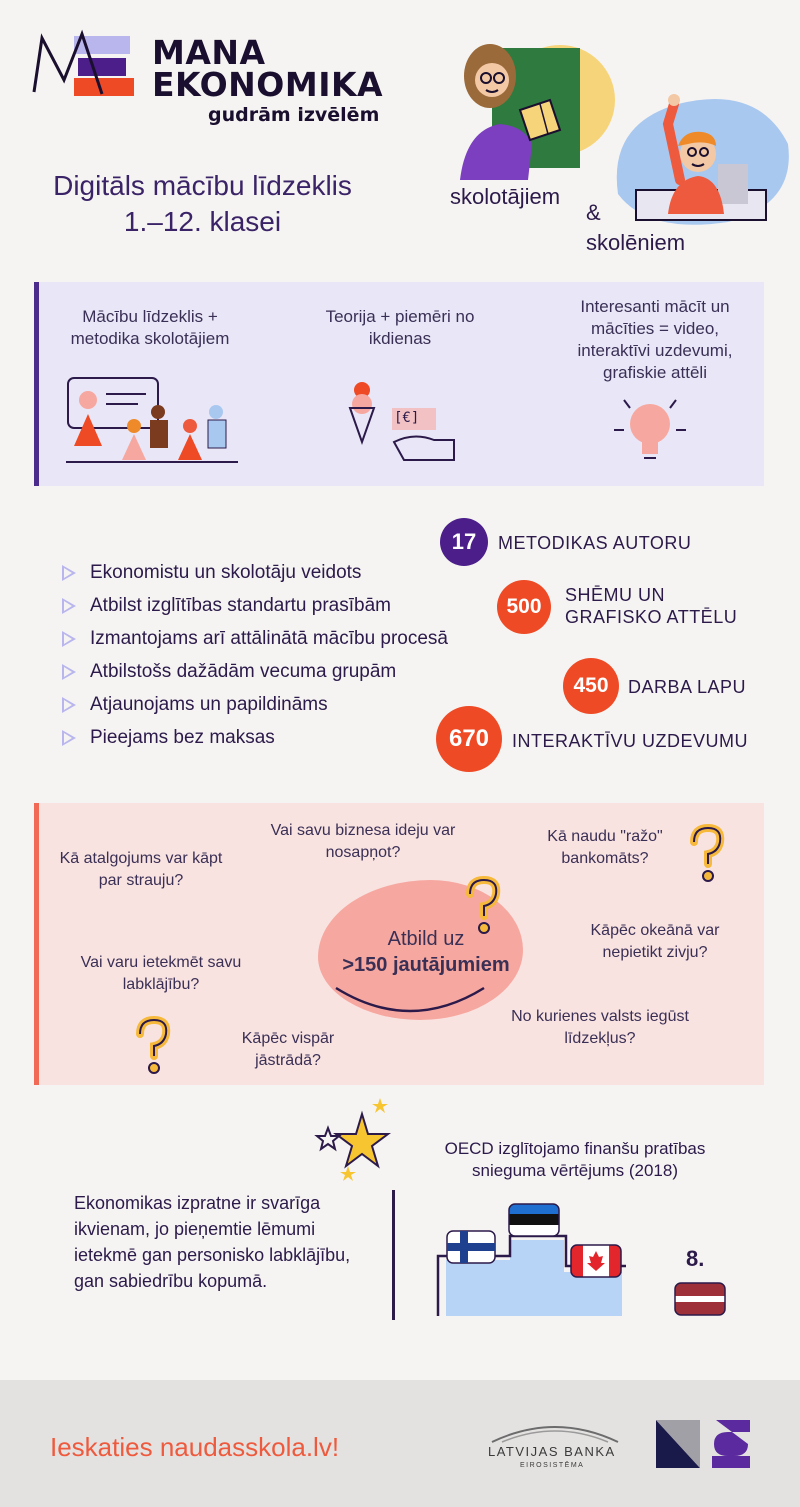  I want to click on logo-line-1: MANA, so click(209, 52).